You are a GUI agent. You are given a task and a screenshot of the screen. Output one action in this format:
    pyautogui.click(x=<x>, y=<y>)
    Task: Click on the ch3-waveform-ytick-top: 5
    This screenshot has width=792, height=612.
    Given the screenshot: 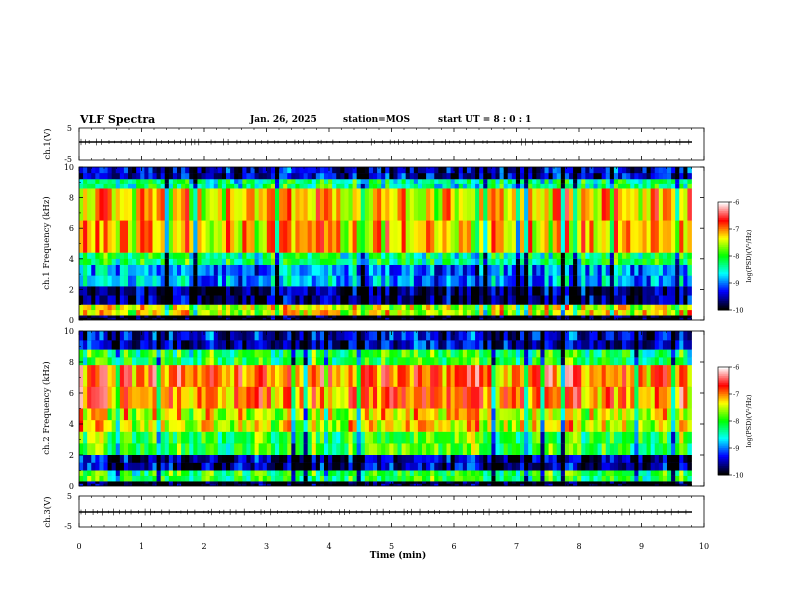 What is the action you would take?
    pyautogui.click(x=69, y=496)
    